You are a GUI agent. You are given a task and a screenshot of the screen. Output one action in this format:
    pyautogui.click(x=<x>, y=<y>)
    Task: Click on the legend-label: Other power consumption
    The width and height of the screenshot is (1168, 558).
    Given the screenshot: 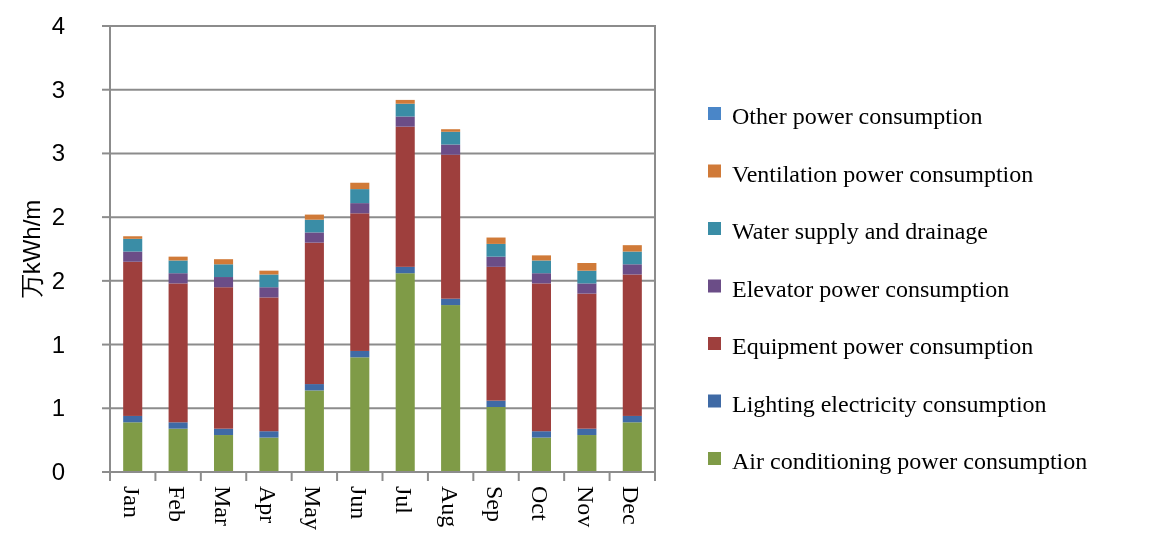 What is the action you would take?
    pyautogui.click(x=857, y=116)
    